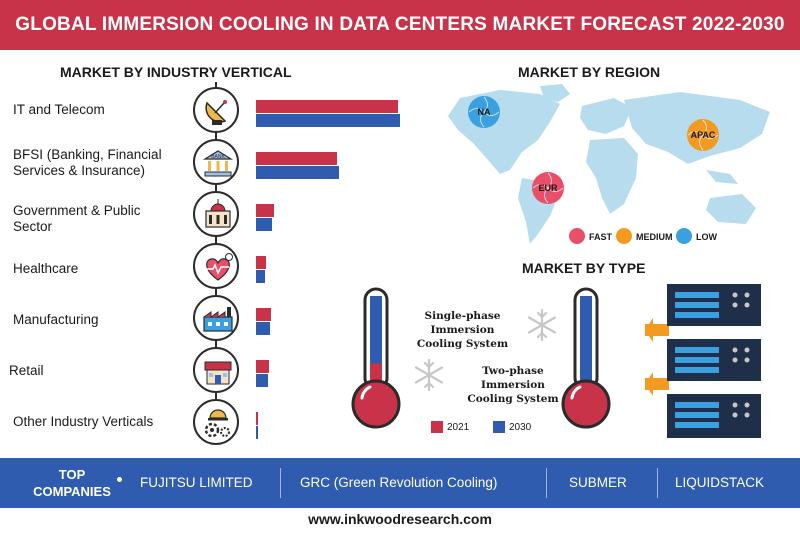 The image size is (800, 533). I want to click on region-label-na: NA, so click(484, 112).